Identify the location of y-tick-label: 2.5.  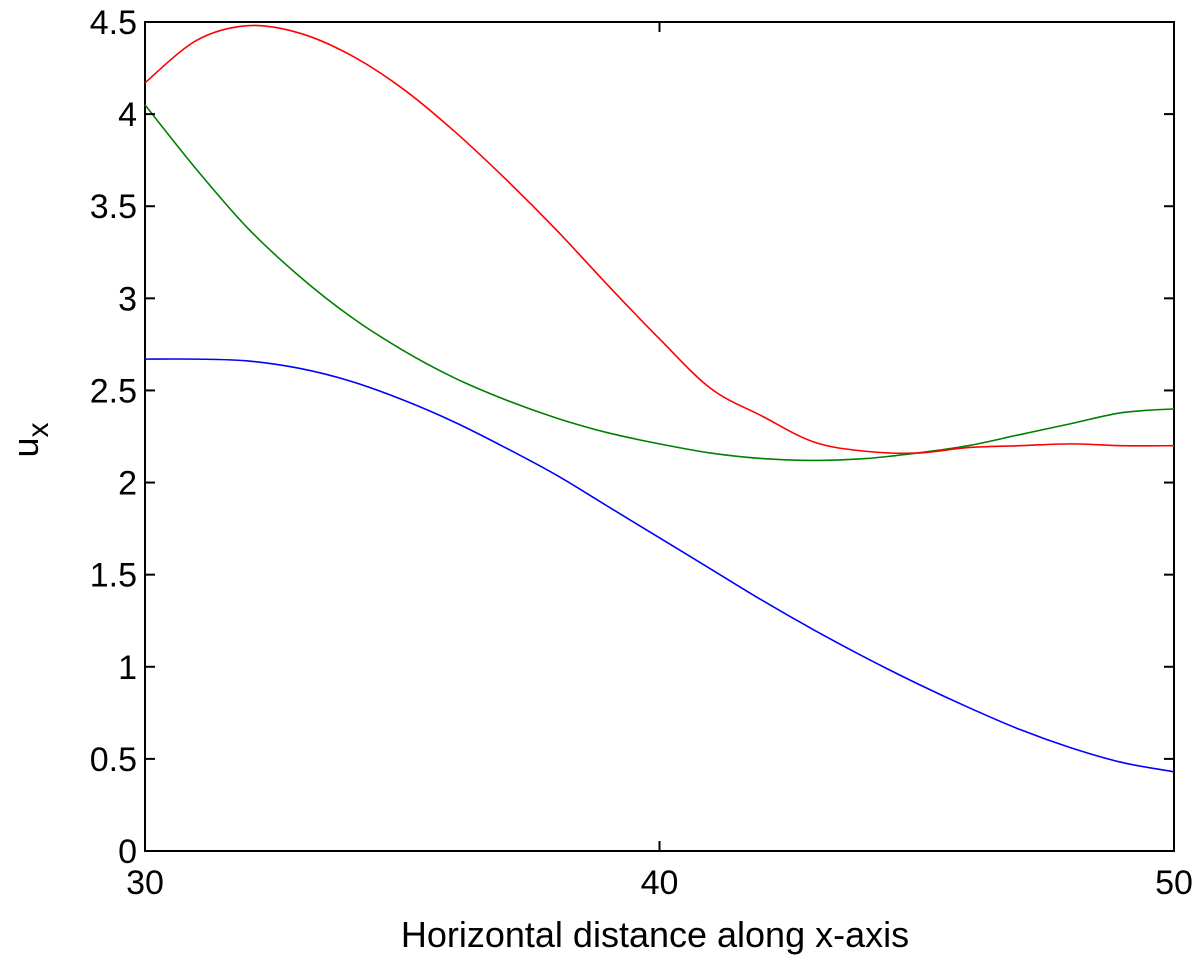
(113, 391).